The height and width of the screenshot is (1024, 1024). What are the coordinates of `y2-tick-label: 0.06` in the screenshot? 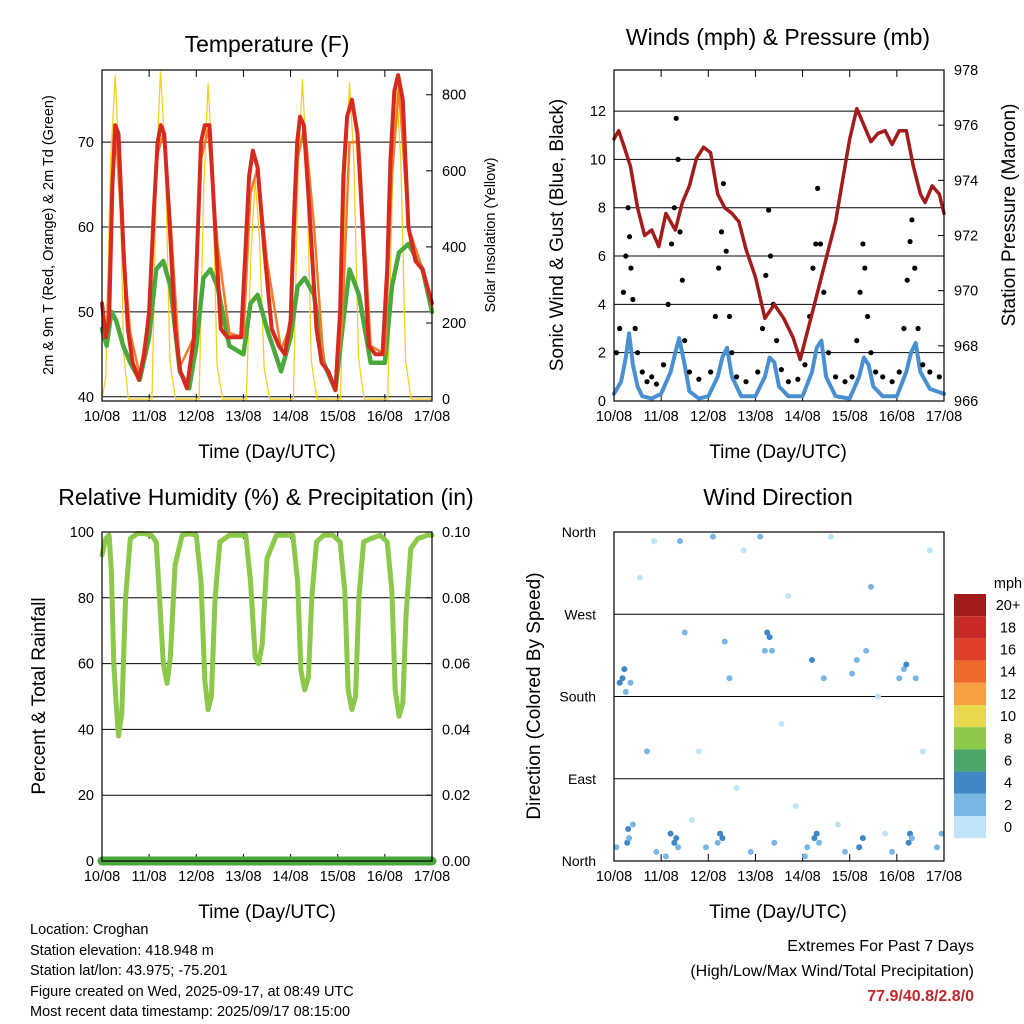 It's located at (456, 665).